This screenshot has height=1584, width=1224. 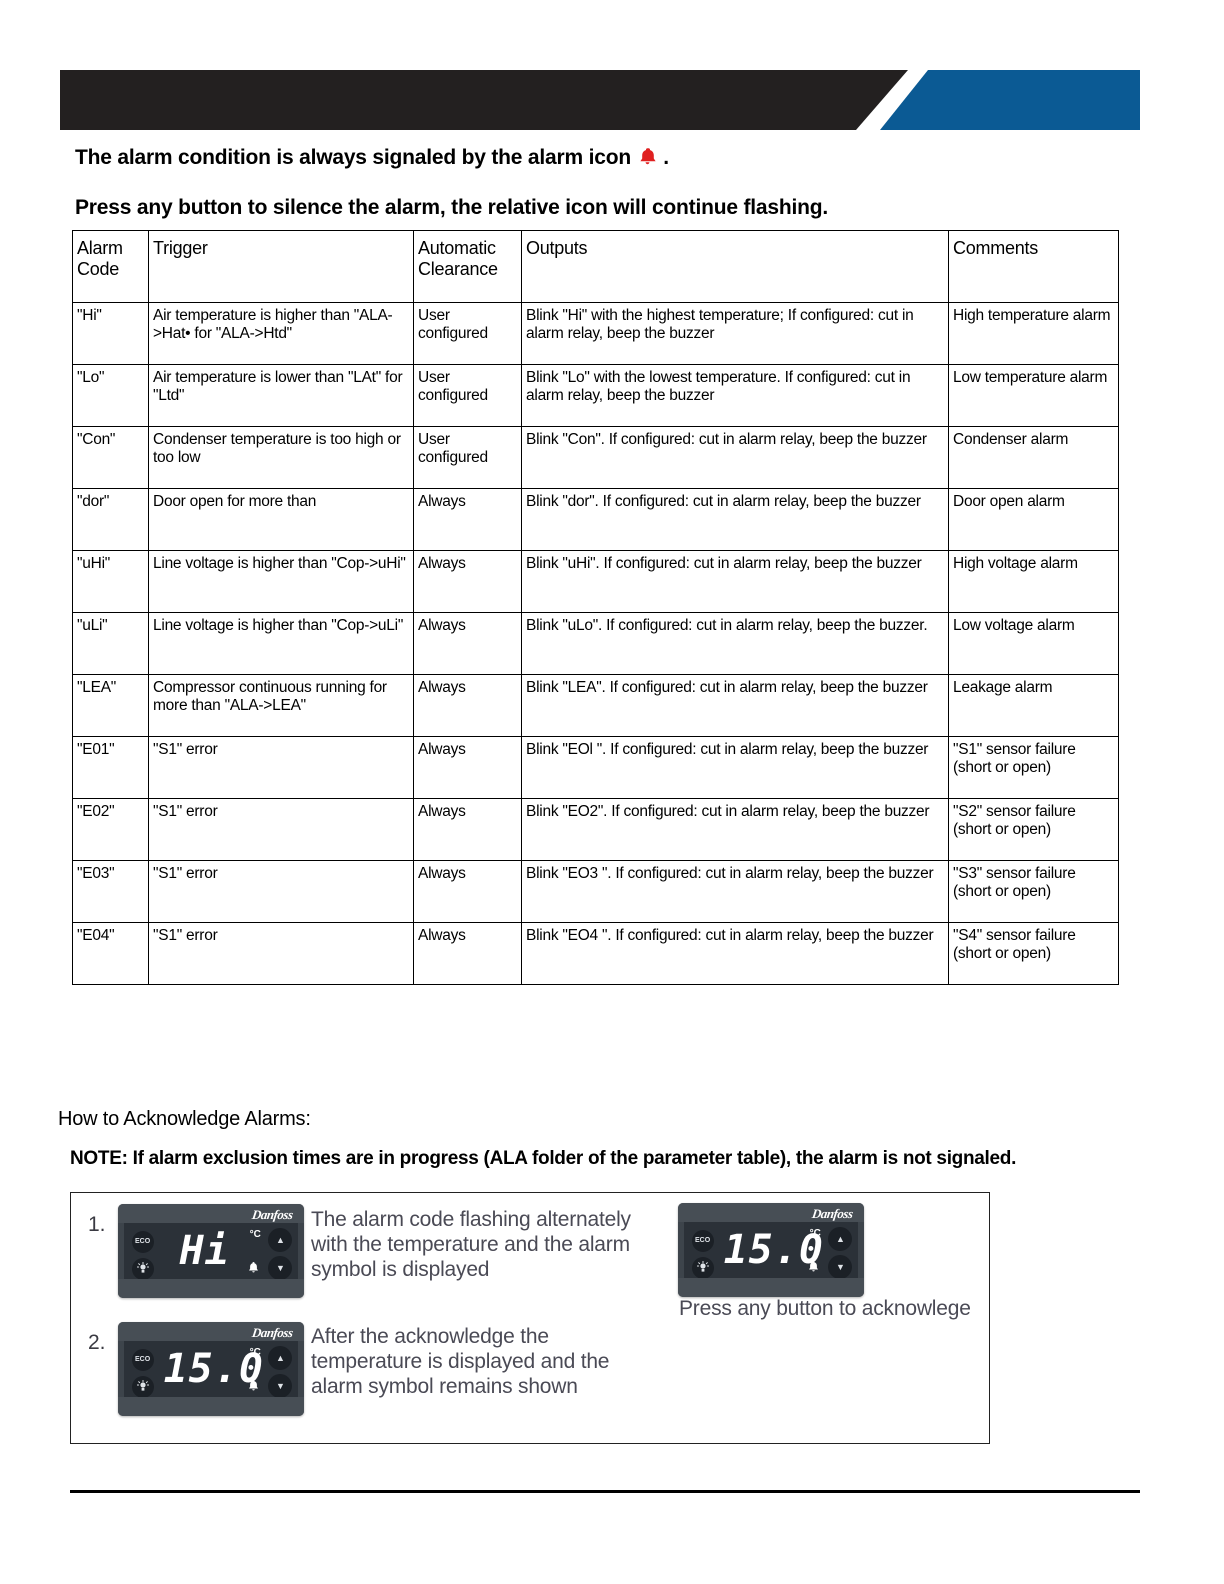 I want to click on column-header-outputs: Outputs, so click(x=735, y=266).